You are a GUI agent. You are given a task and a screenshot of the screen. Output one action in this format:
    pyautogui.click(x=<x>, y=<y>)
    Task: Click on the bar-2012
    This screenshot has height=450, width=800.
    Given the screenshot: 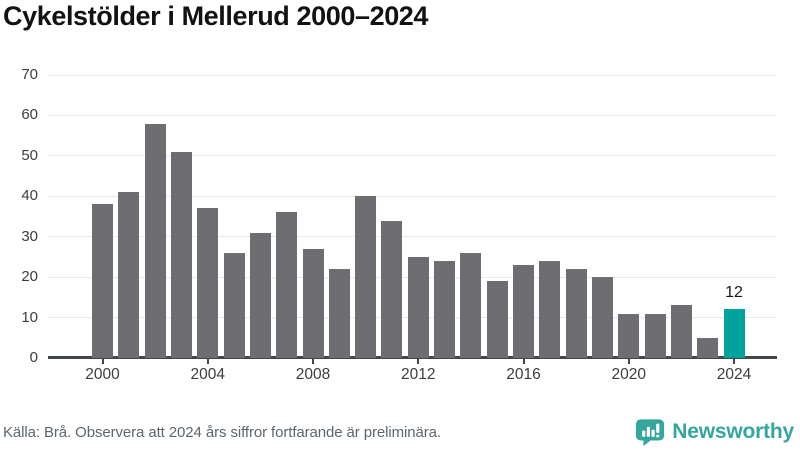 What is the action you would take?
    pyautogui.click(x=418, y=307)
    